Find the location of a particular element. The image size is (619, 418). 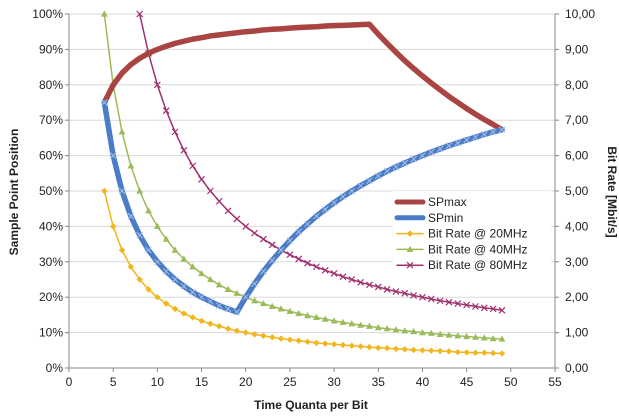

legend-label: Bit Rate @ 20MHz is located at coordinates (478, 234).